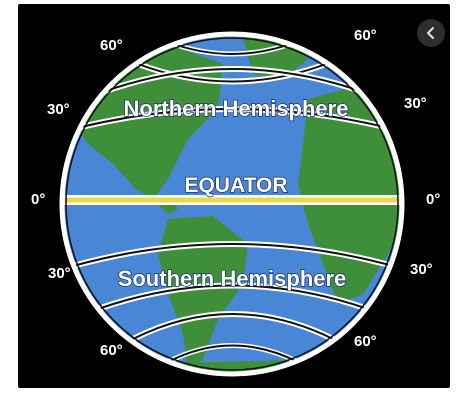 The height and width of the screenshot is (398, 459). I want to click on latitude-30n-right: 30°, so click(415, 103).